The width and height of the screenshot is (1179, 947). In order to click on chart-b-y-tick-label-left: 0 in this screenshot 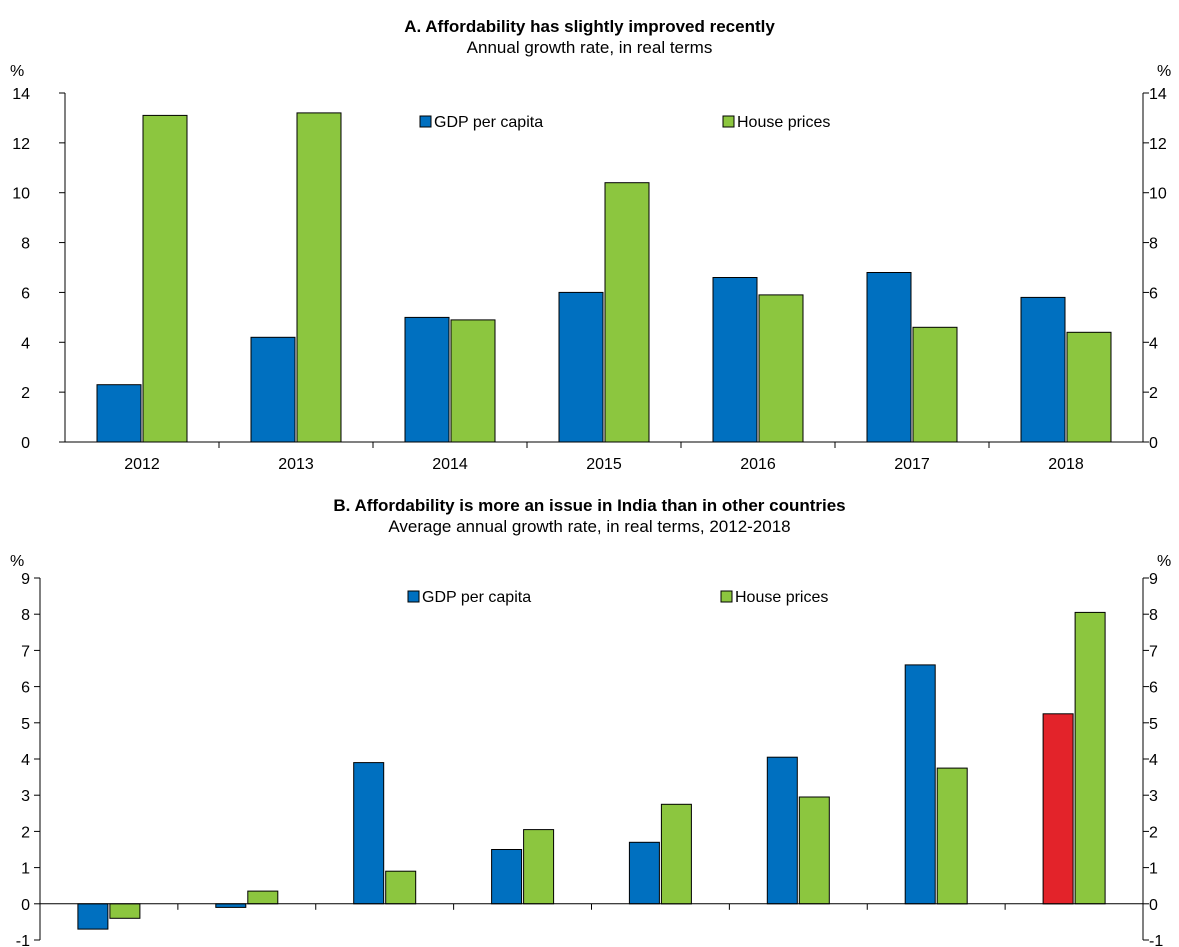, I will do `click(25, 905)`.